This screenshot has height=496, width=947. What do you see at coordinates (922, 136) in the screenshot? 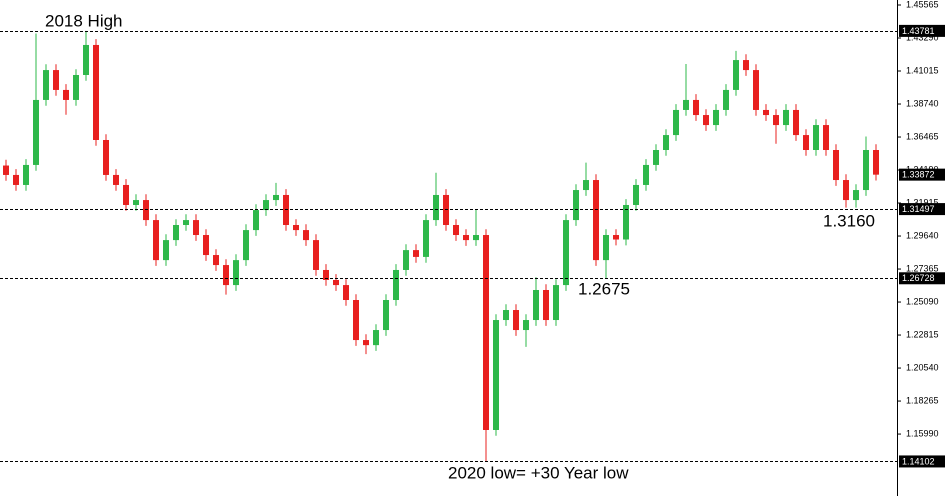
I see `y-tick-label: 1.36465` at bounding box center [922, 136].